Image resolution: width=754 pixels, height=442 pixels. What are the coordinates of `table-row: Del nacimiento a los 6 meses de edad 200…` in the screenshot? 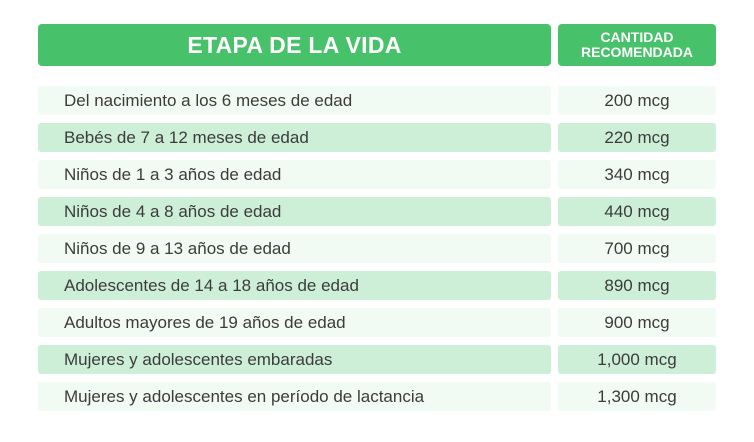 It's located at (377, 100).